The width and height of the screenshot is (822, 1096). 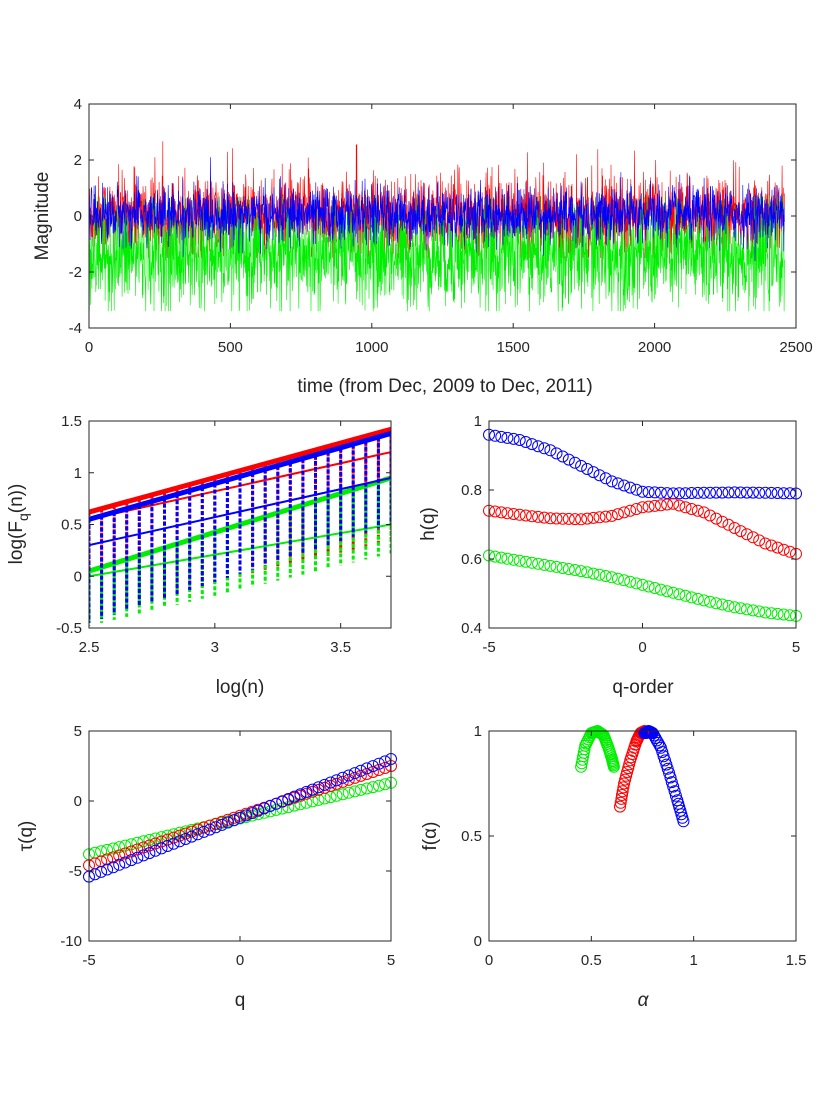 What do you see at coordinates (75, 871) in the screenshot?
I see `tau-ytick-label: -5` at bounding box center [75, 871].